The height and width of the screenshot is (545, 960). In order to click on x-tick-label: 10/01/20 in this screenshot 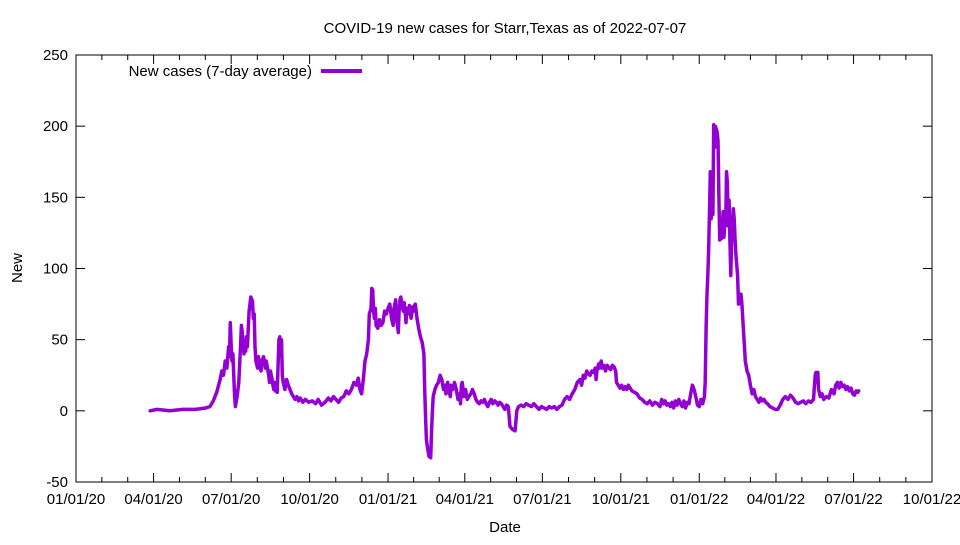, I will do `click(309, 499)`.